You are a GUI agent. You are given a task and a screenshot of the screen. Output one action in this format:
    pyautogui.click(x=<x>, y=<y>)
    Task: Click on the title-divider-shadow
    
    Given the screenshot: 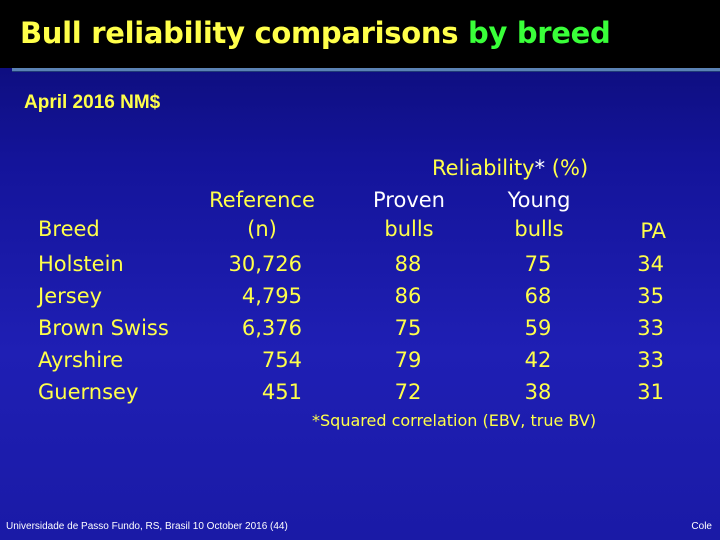 What is the action you would take?
    pyautogui.click(x=366, y=71)
    